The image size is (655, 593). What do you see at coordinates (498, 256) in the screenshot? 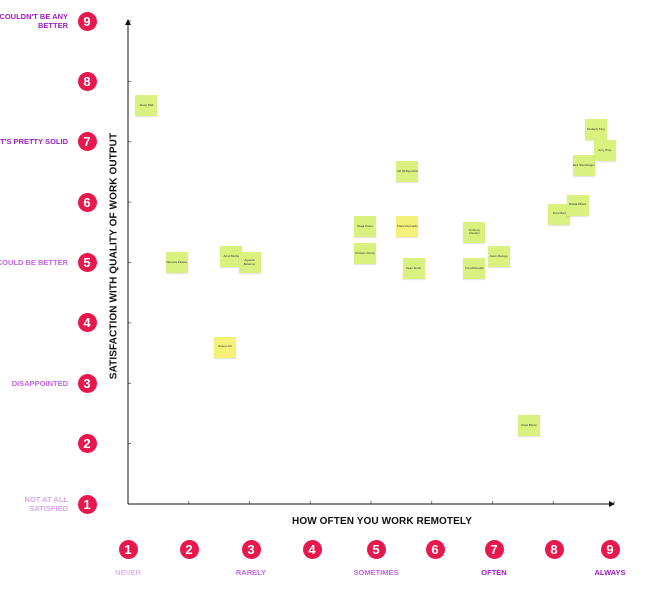
I see `sticky-note: Jason Ramgo` at bounding box center [498, 256].